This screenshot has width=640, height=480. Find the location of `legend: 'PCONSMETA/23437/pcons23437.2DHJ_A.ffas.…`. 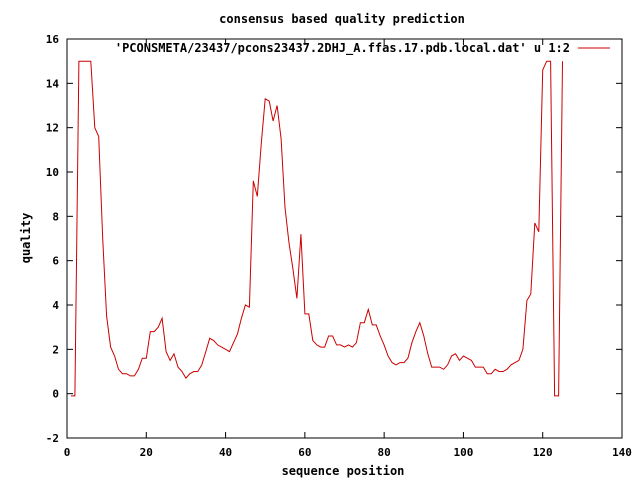

legend: 'PCONSMETA/23437/pcons23437.2DHJ_A.ffas.… is located at coordinates (362, 48).